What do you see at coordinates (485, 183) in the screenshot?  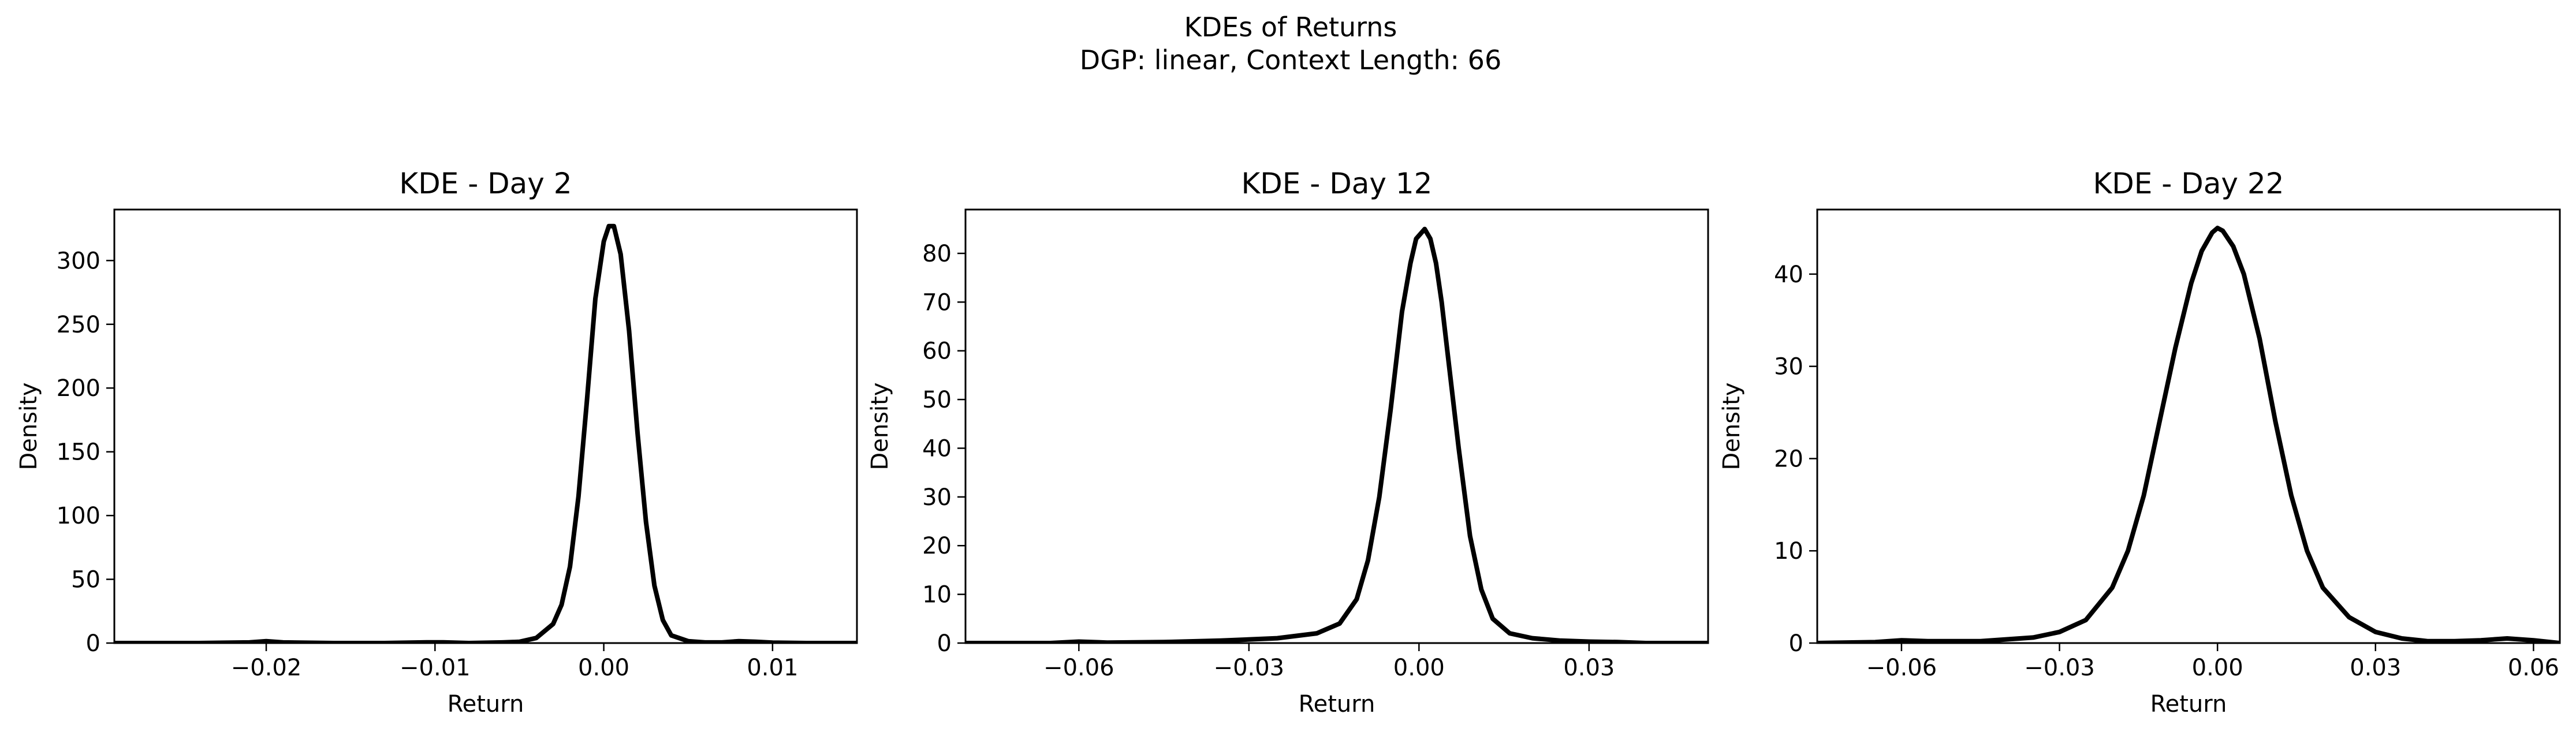 I see `subplot-title: KDE - Day 2` at bounding box center [485, 183].